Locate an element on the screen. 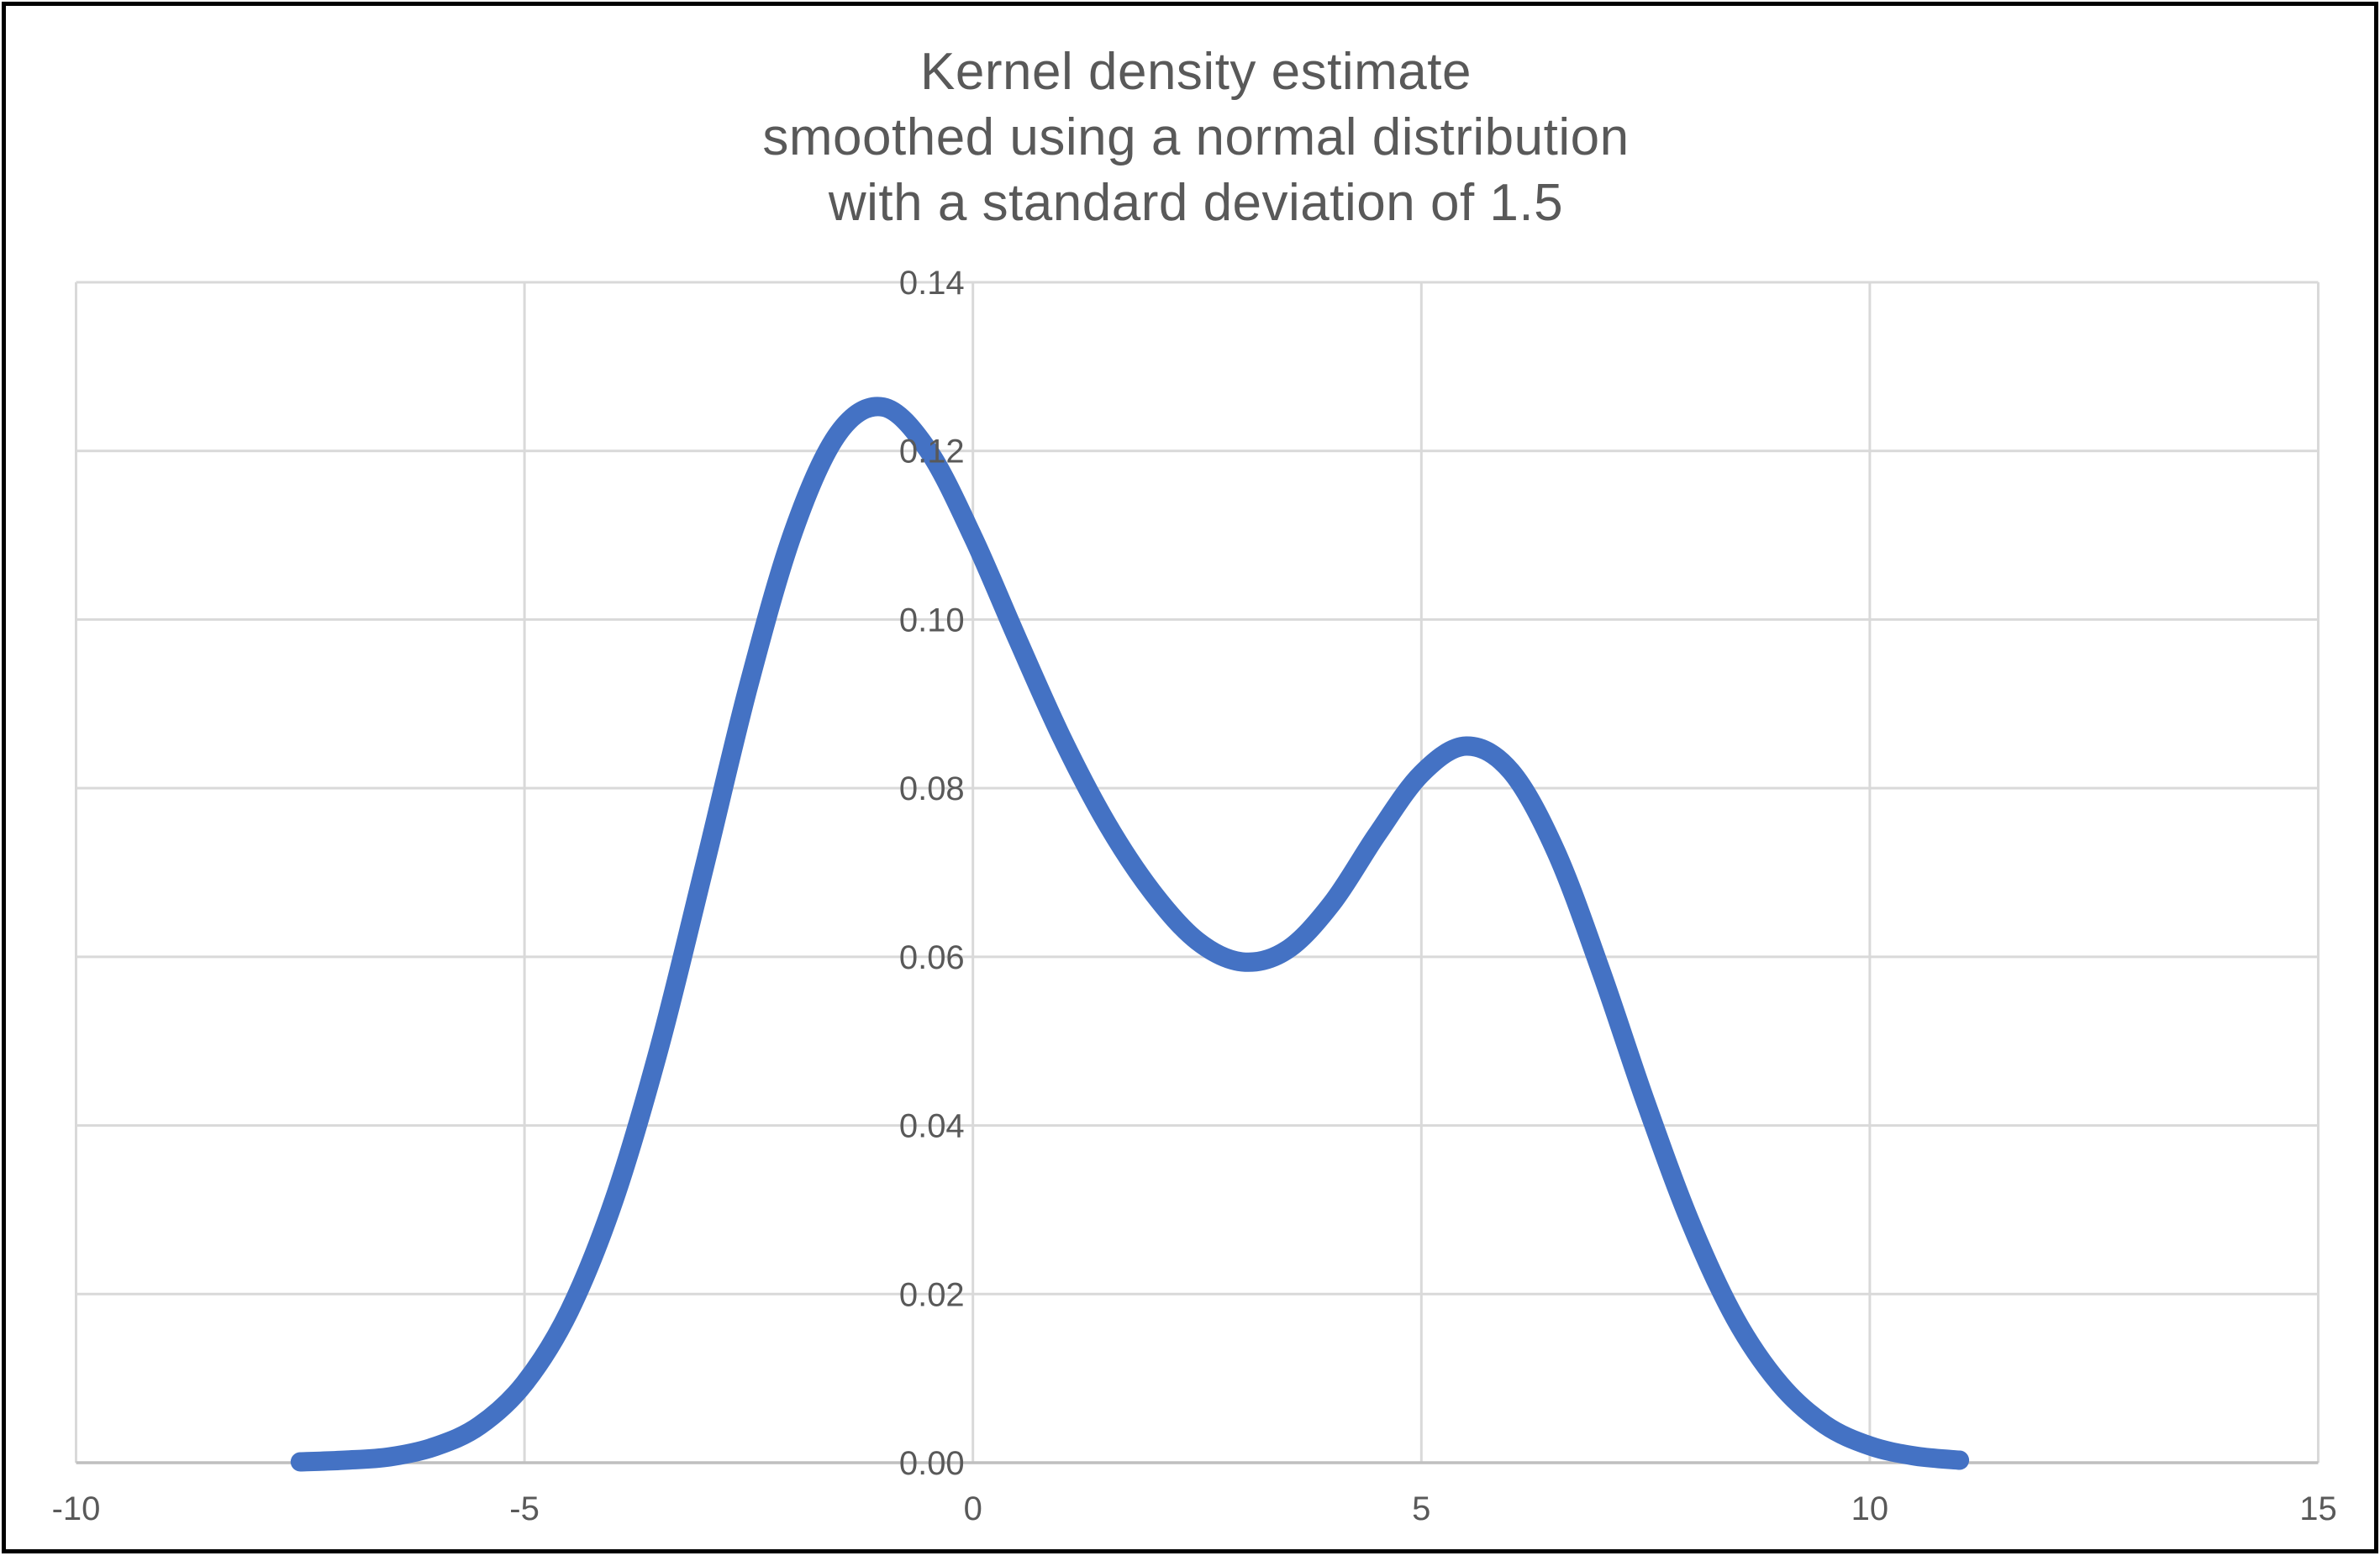  y-tick-label: 0.10 is located at coordinates (932, 620).